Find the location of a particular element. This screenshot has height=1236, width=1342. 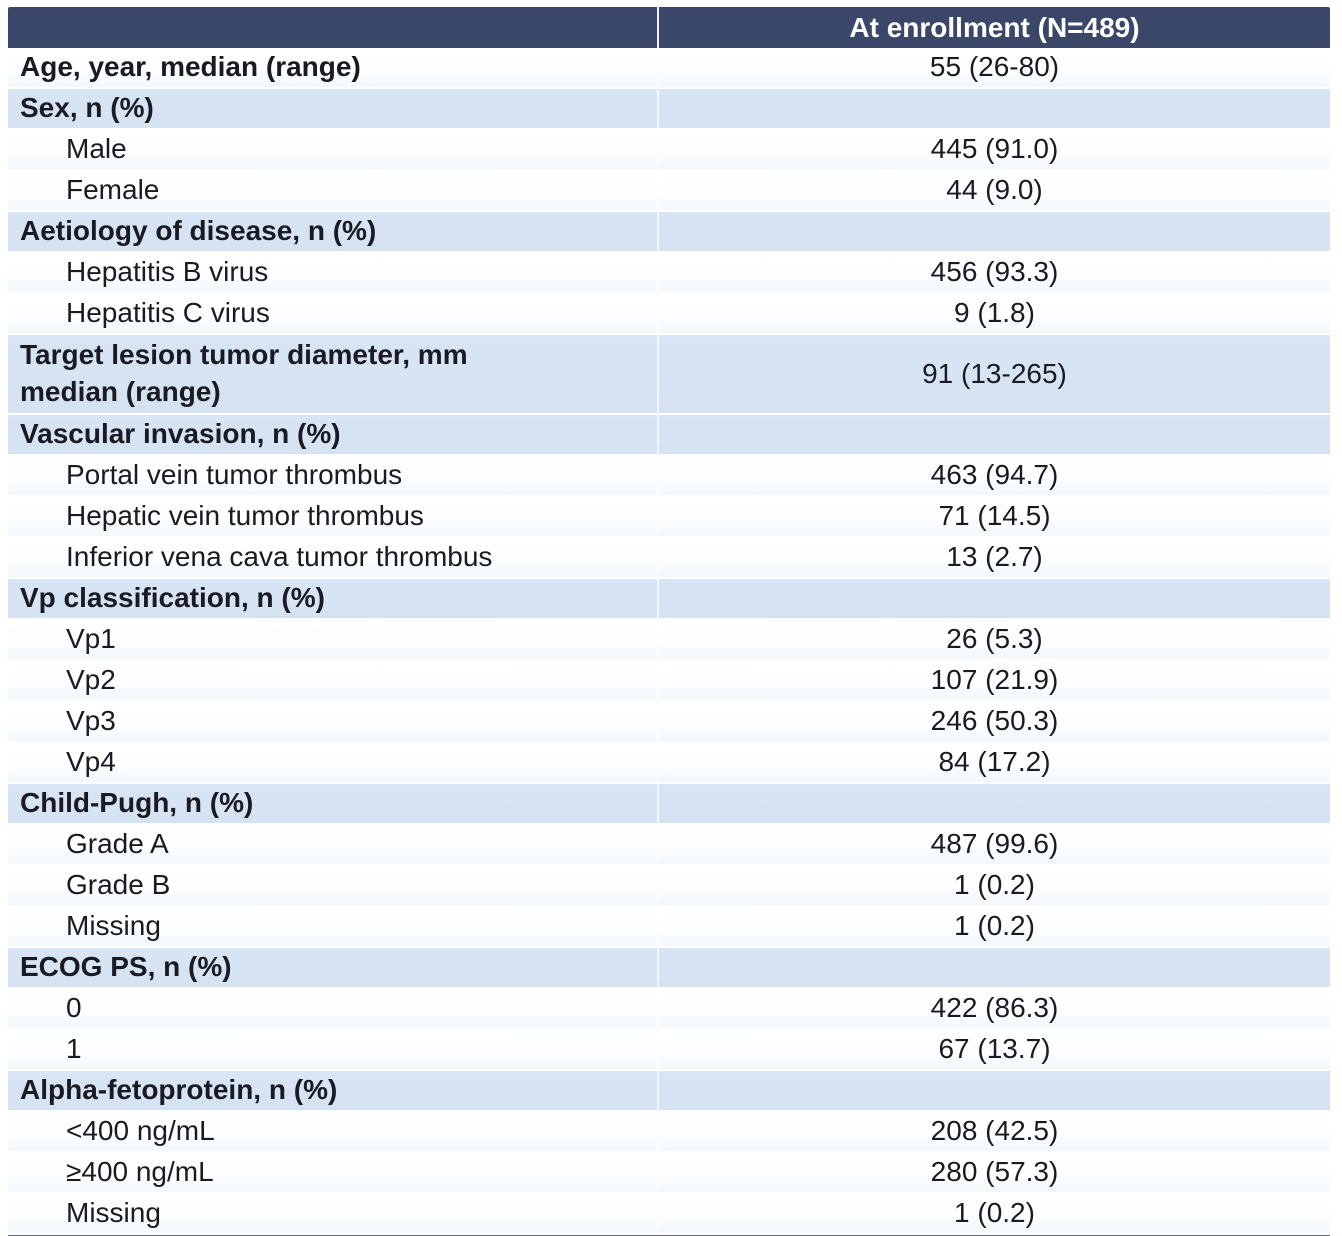

table-row: Aetiology of disease, n (%) is located at coordinates (669, 232).